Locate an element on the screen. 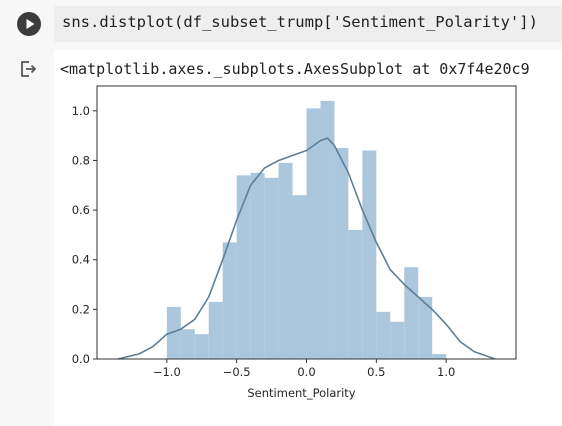 The width and height of the screenshot is (562, 426). y-tick-label: 0.6 is located at coordinates (81, 210).